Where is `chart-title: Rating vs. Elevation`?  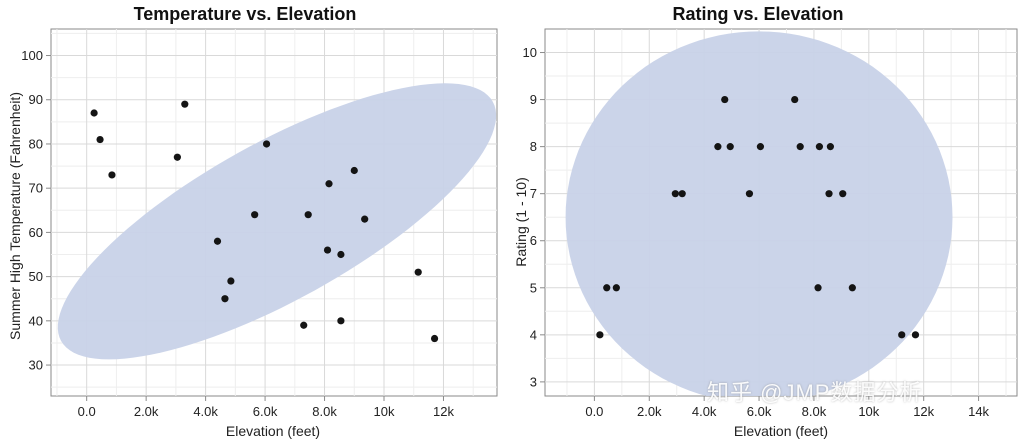
chart-title: Rating vs. Elevation is located at coordinates (757, 14).